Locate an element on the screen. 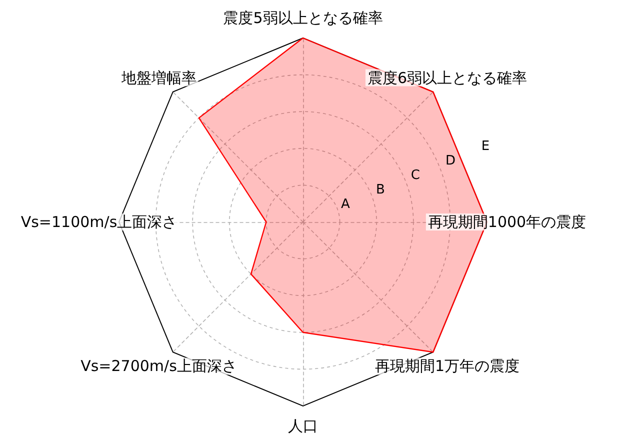  spoke-label: 人口 is located at coordinates (303, 426).